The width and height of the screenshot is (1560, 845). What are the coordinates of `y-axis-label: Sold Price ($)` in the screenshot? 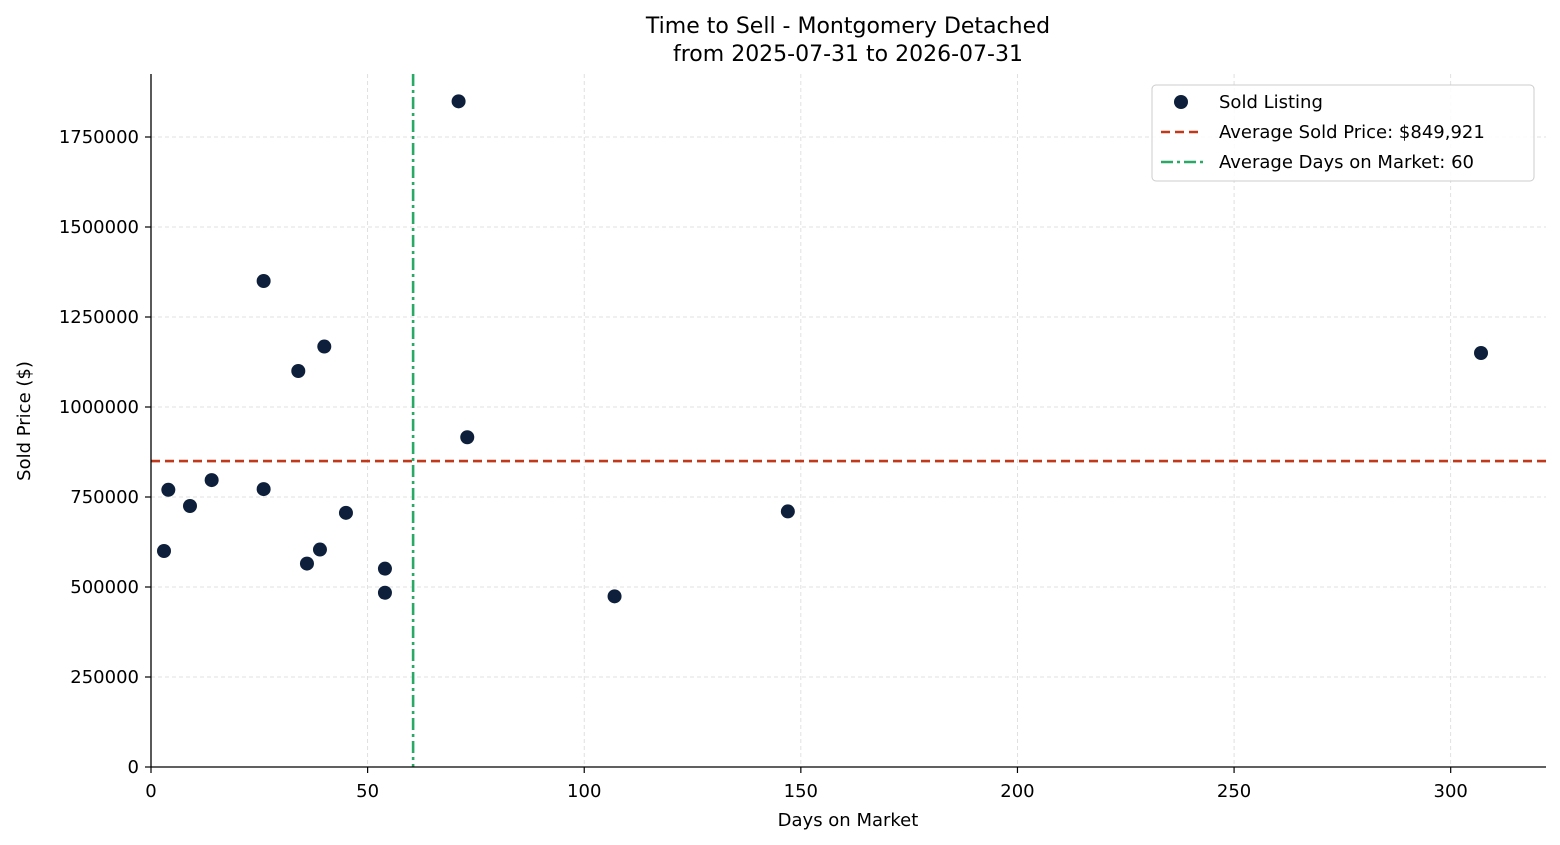 It's located at (24, 421).